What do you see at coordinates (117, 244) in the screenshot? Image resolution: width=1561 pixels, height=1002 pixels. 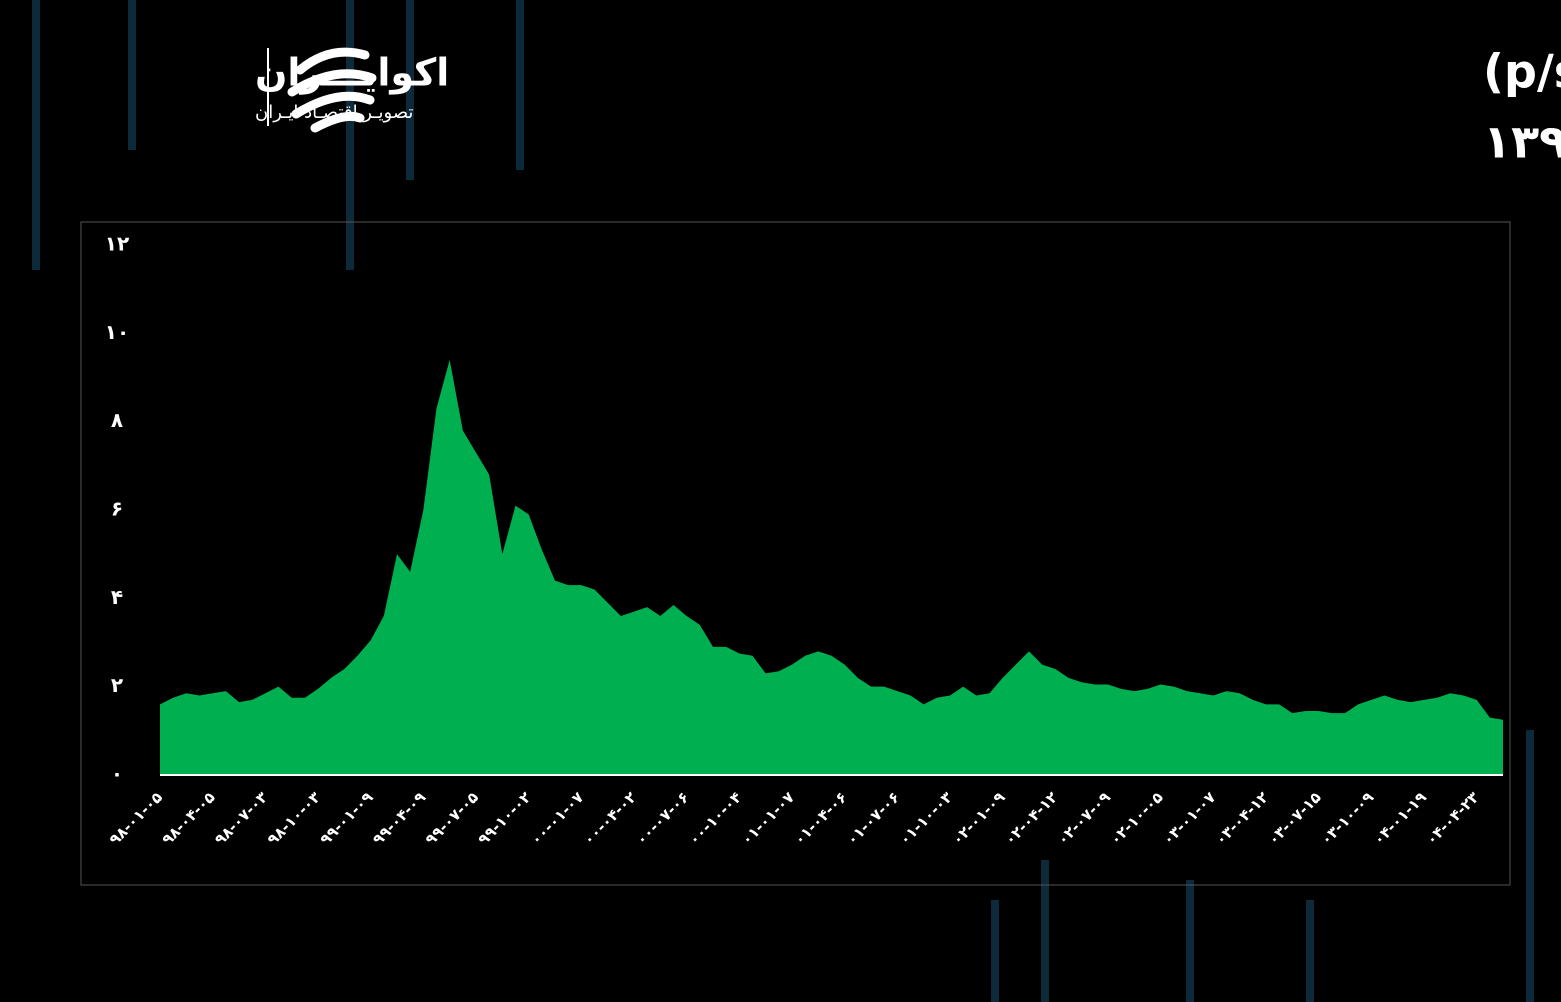 I see `y-tick-label: ۱۲` at bounding box center [117, 244].